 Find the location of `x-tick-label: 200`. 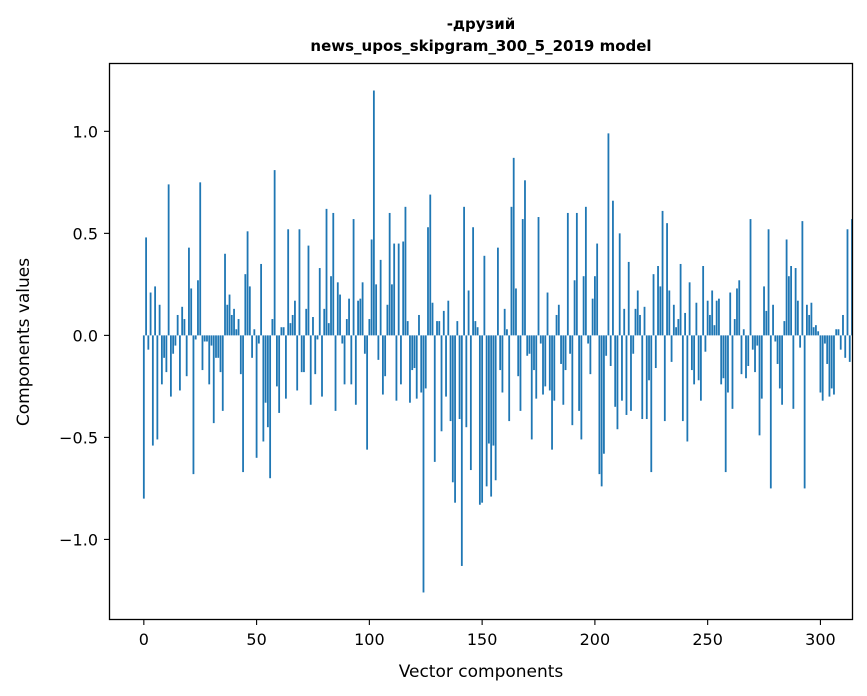

x-tick-label: 200 is located at coordinates (595, 639).